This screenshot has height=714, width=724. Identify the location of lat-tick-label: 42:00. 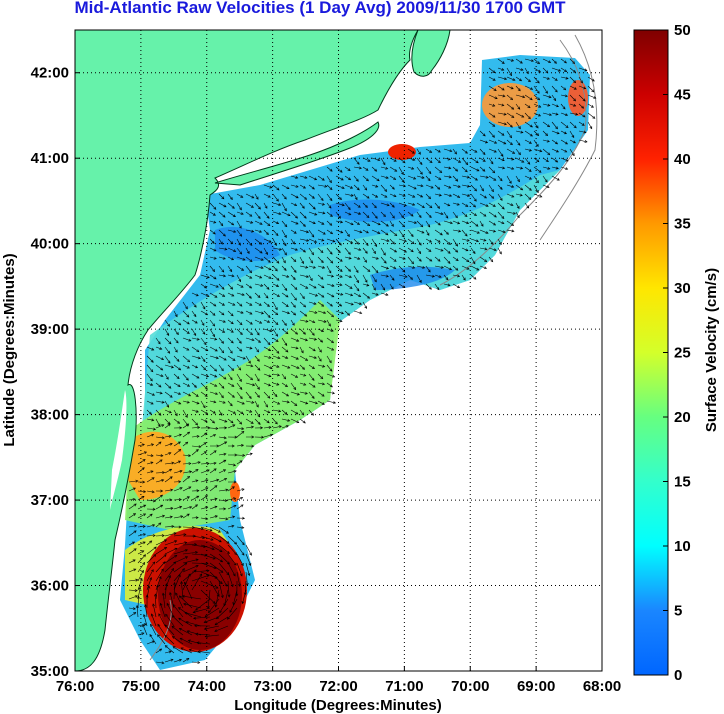
(50, 73).